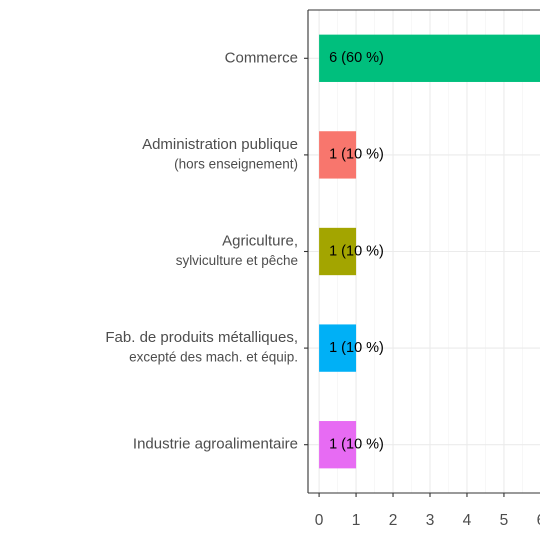 This screenshot has height=535, width=540. What do you see at coordinates (215, 444) in the screenshot?
I see `y-tick-label: Industrie agroalimentaire` at bounding box center [215, 444].